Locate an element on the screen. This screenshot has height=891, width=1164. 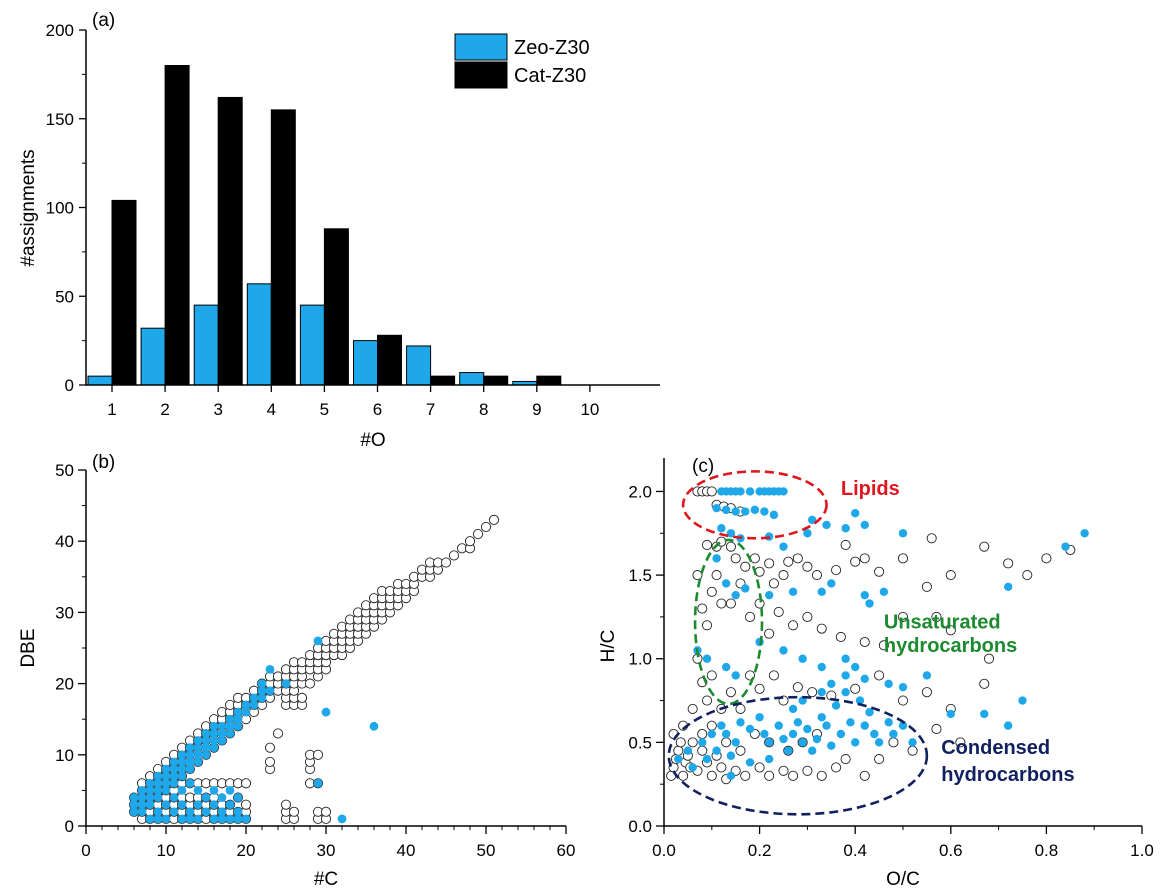
y-tick-label: 150 is located at coordinates (60, 119).